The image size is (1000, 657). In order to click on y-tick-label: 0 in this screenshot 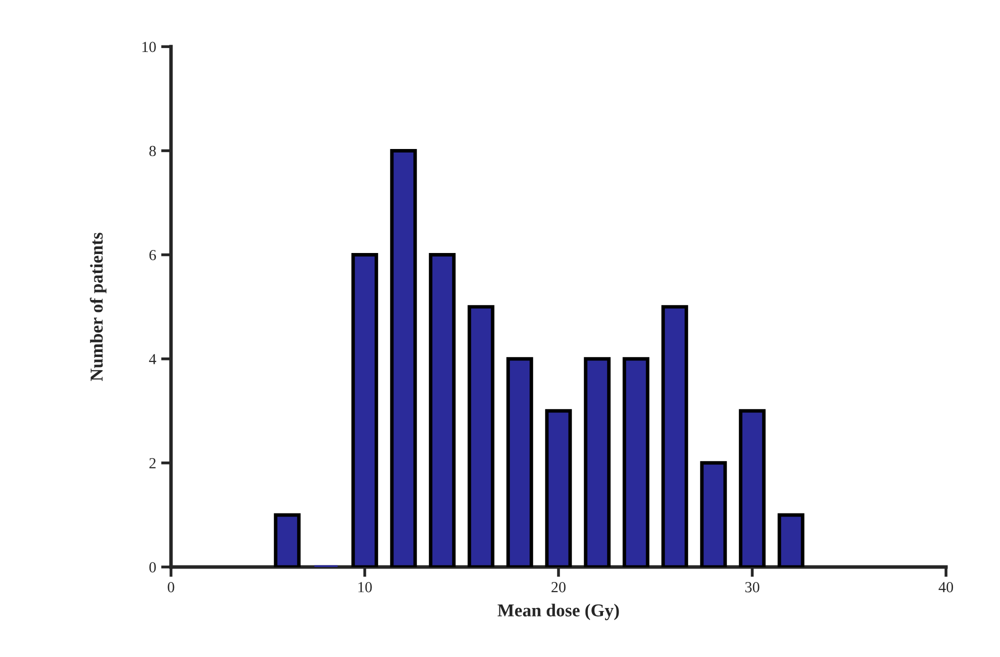, I will do `click(152, 567)`.